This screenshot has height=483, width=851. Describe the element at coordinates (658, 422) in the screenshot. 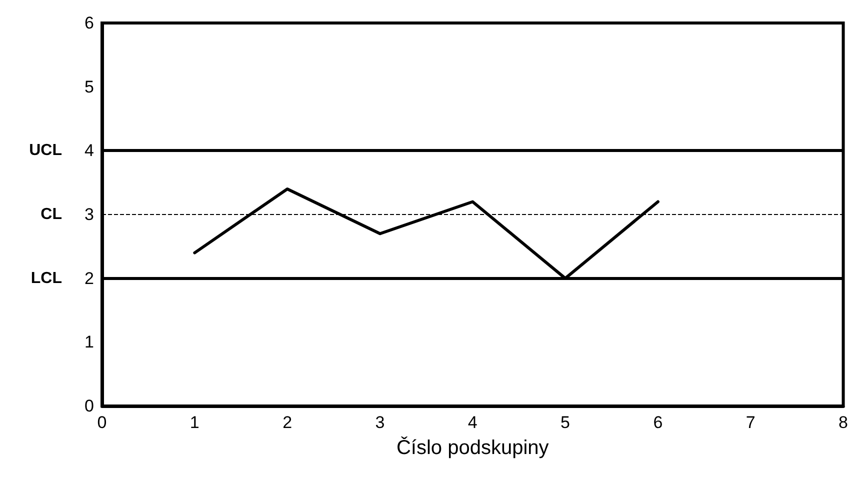

I see `x-tick-label: 6` at that location.